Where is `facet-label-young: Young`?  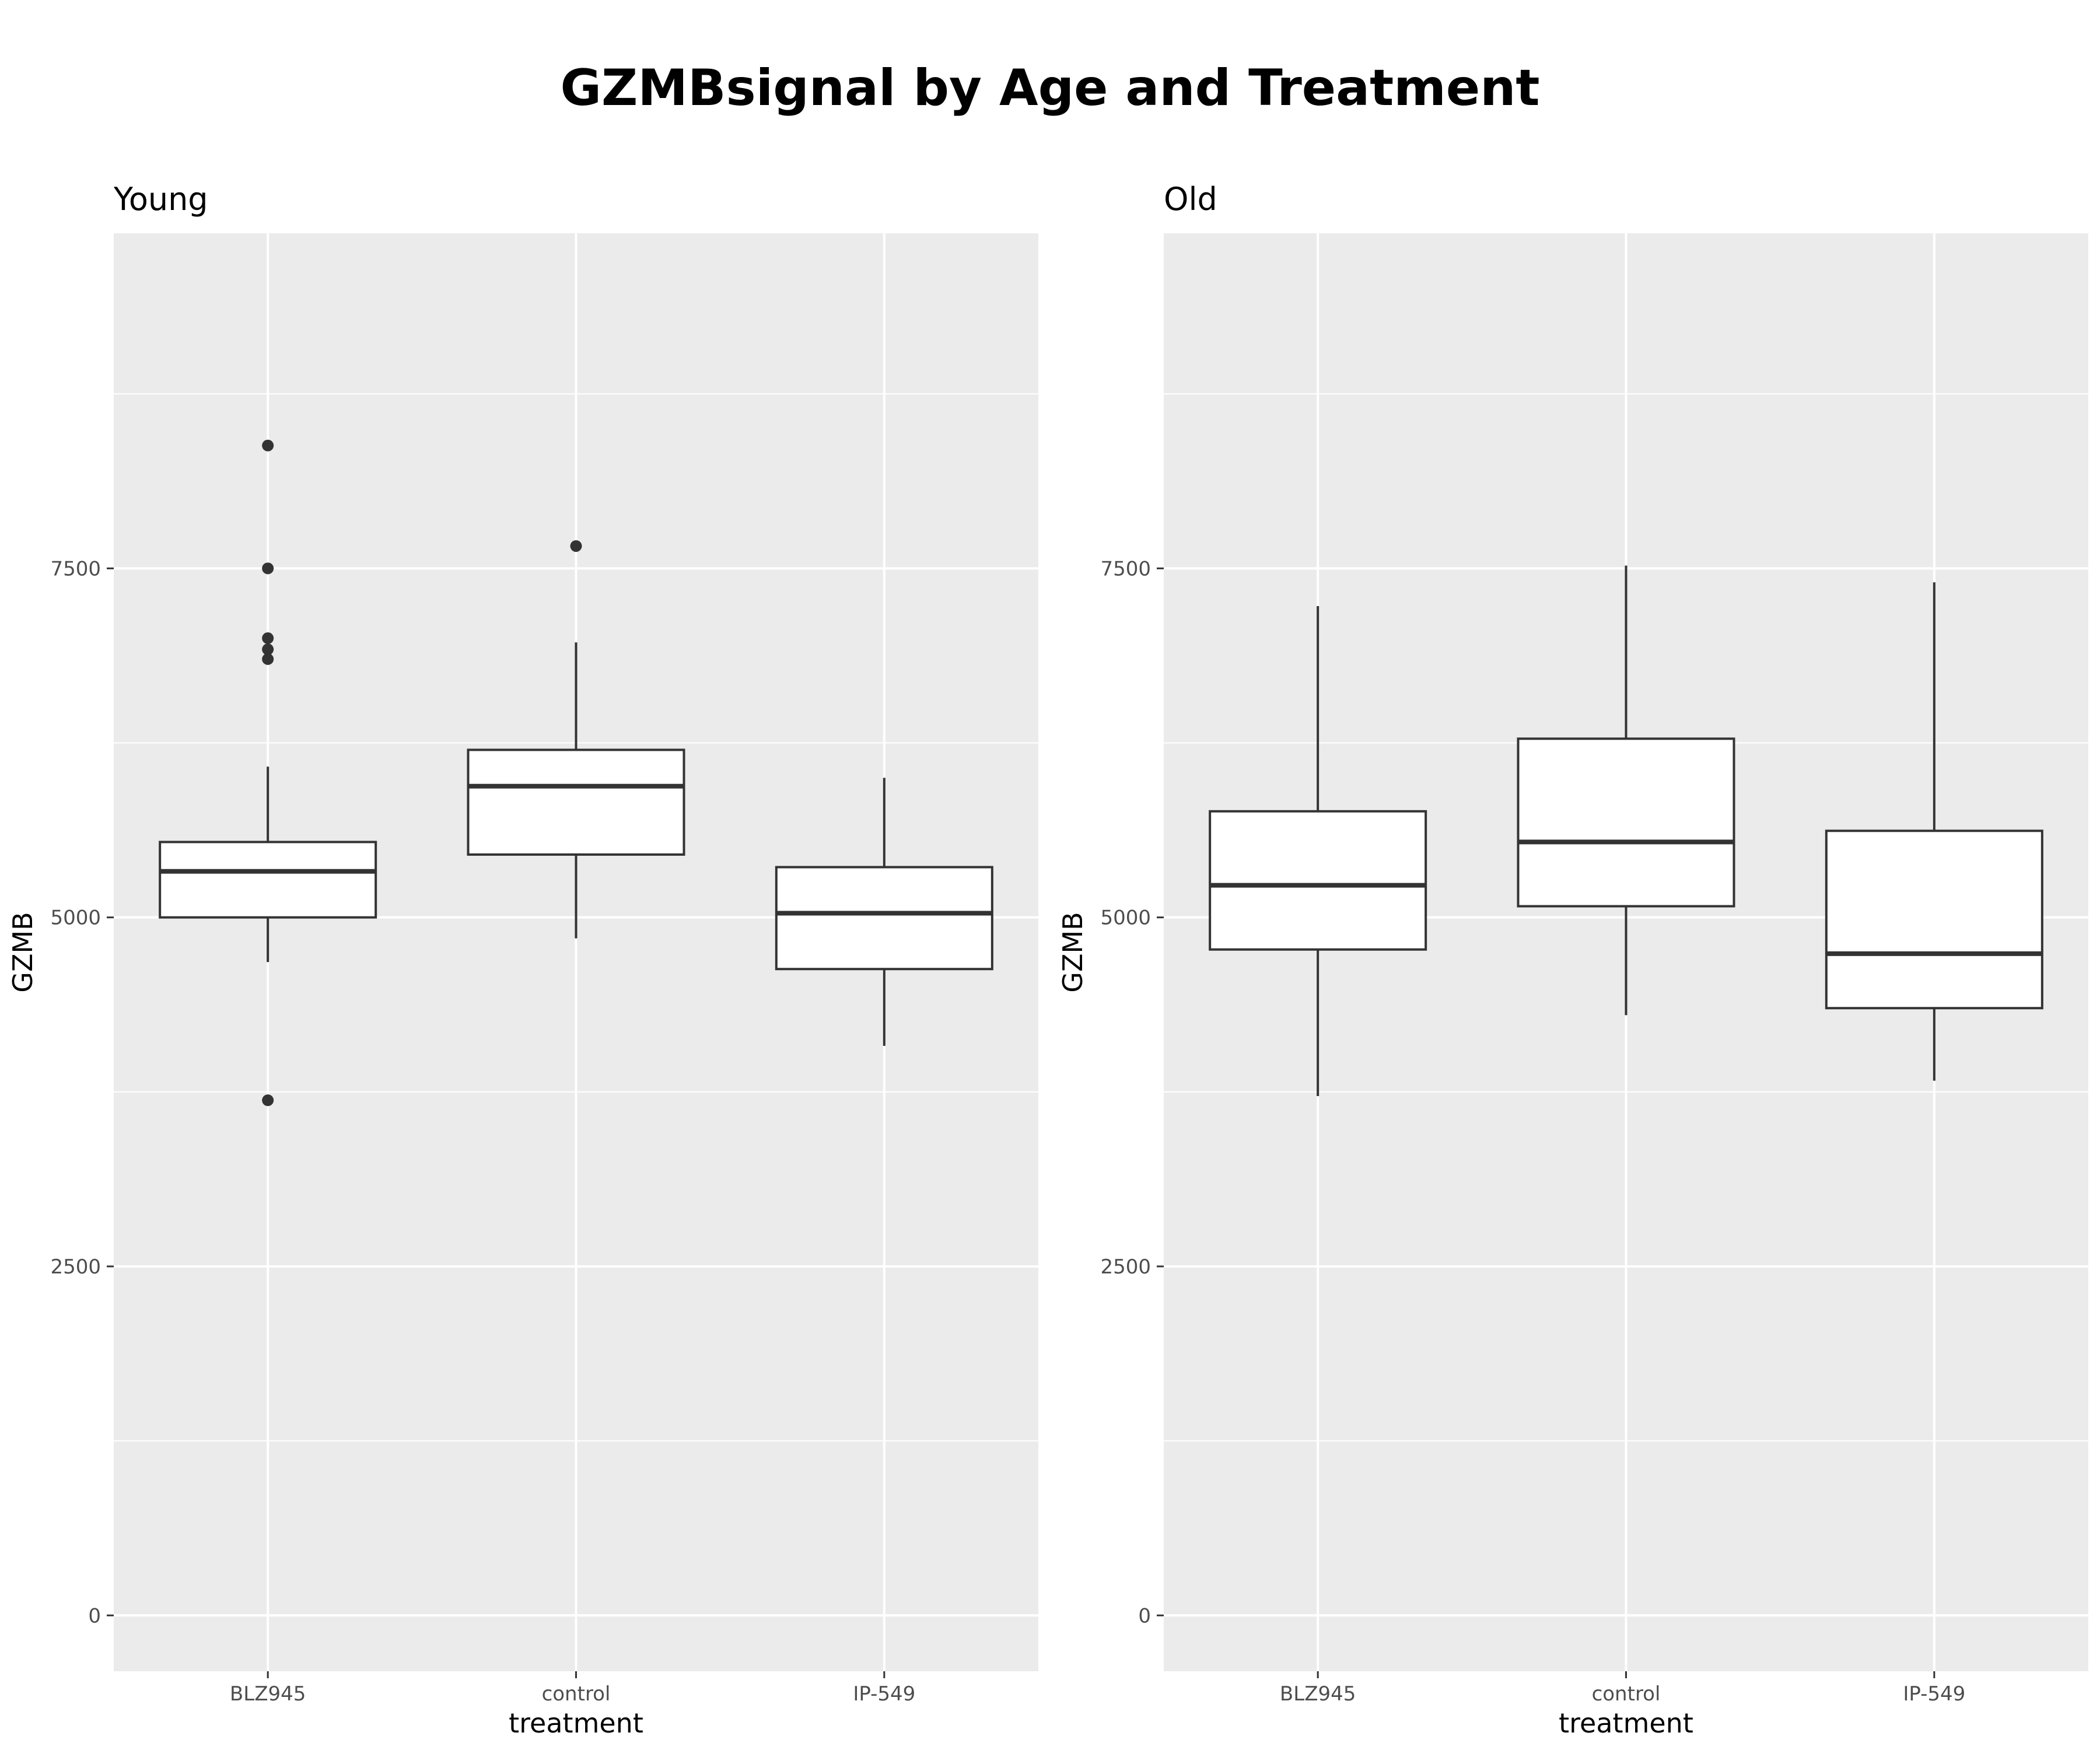
facet-label-young: Young is located at coordinates (160, 199).